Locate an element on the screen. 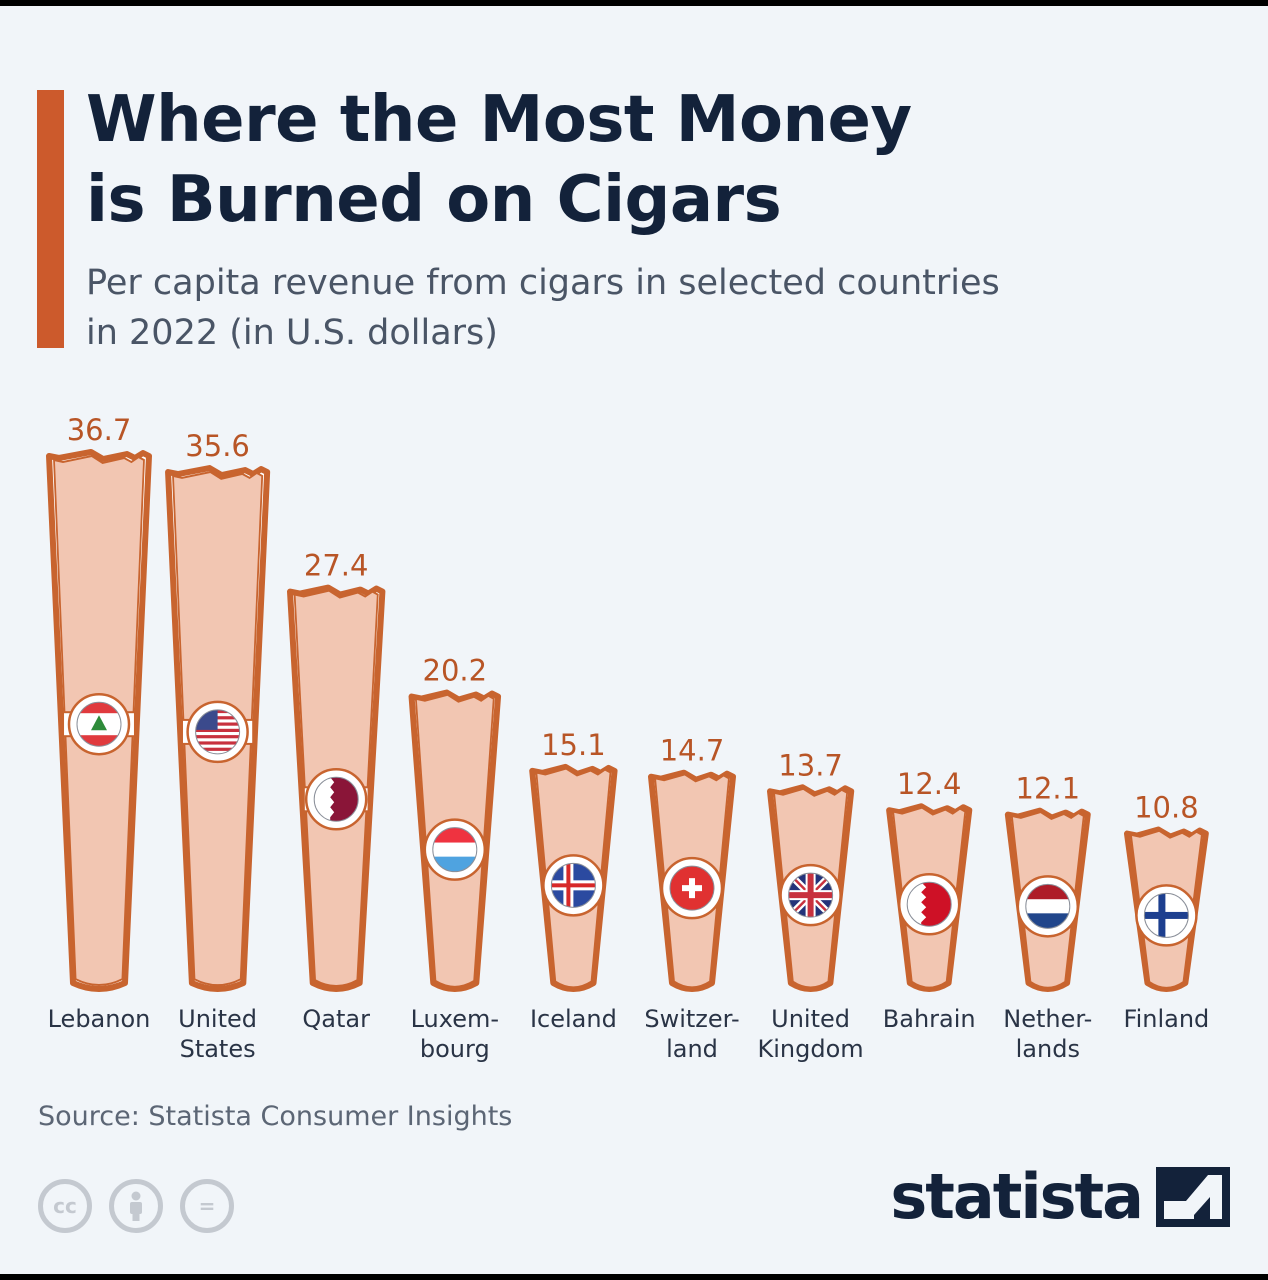  value-label: 35.6 is located at coordinates (217, 446).